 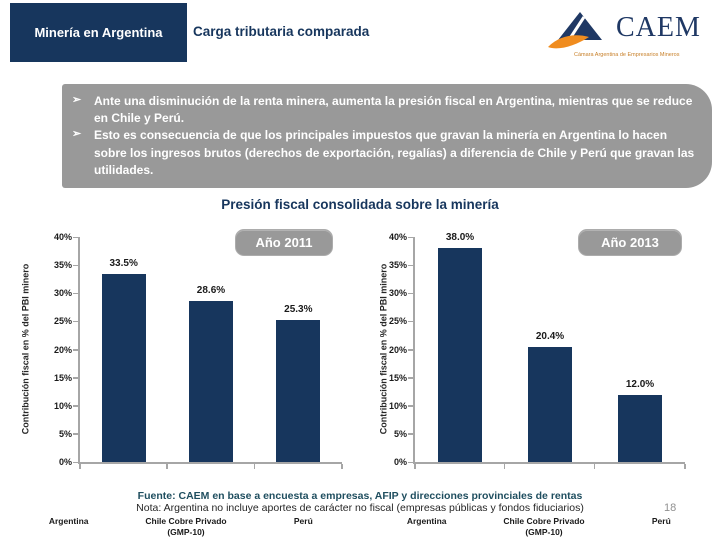 I want to click on bar-argentina: 33.5%, so click(x=123, y=360).